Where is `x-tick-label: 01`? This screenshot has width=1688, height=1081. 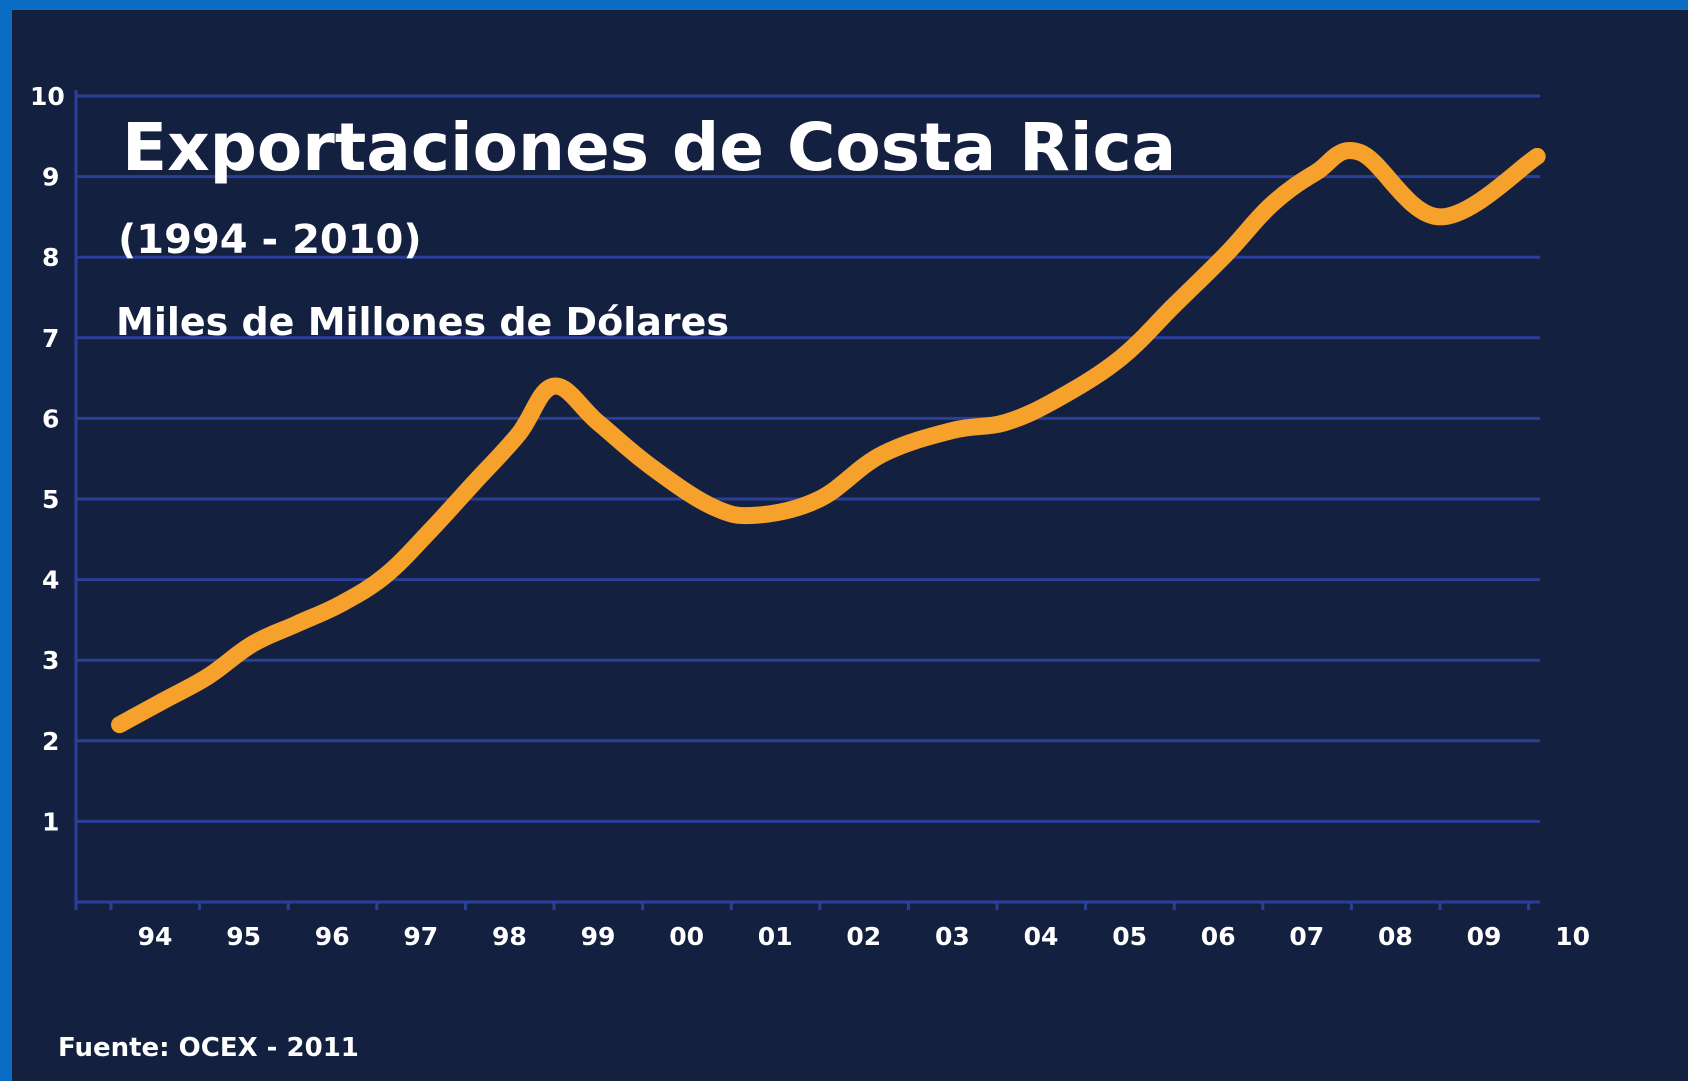 x-tick-label: 01 is located at coordinates (775, 936).